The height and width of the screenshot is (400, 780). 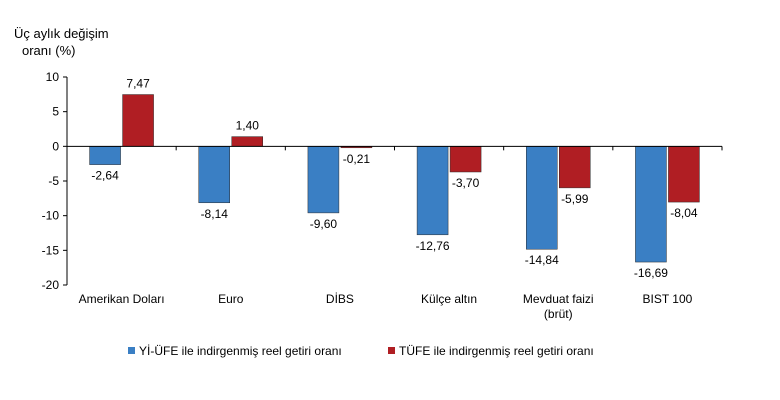 I want to click on data-label: -5,99, so click(x=575, y=199).